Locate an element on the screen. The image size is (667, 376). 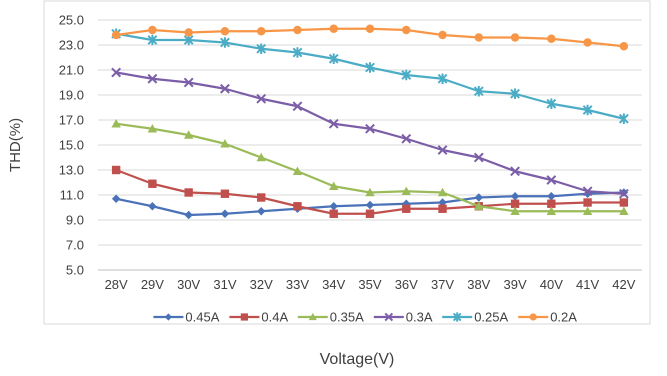
x-tick-label: 37V is located at coordinates (442, 284).